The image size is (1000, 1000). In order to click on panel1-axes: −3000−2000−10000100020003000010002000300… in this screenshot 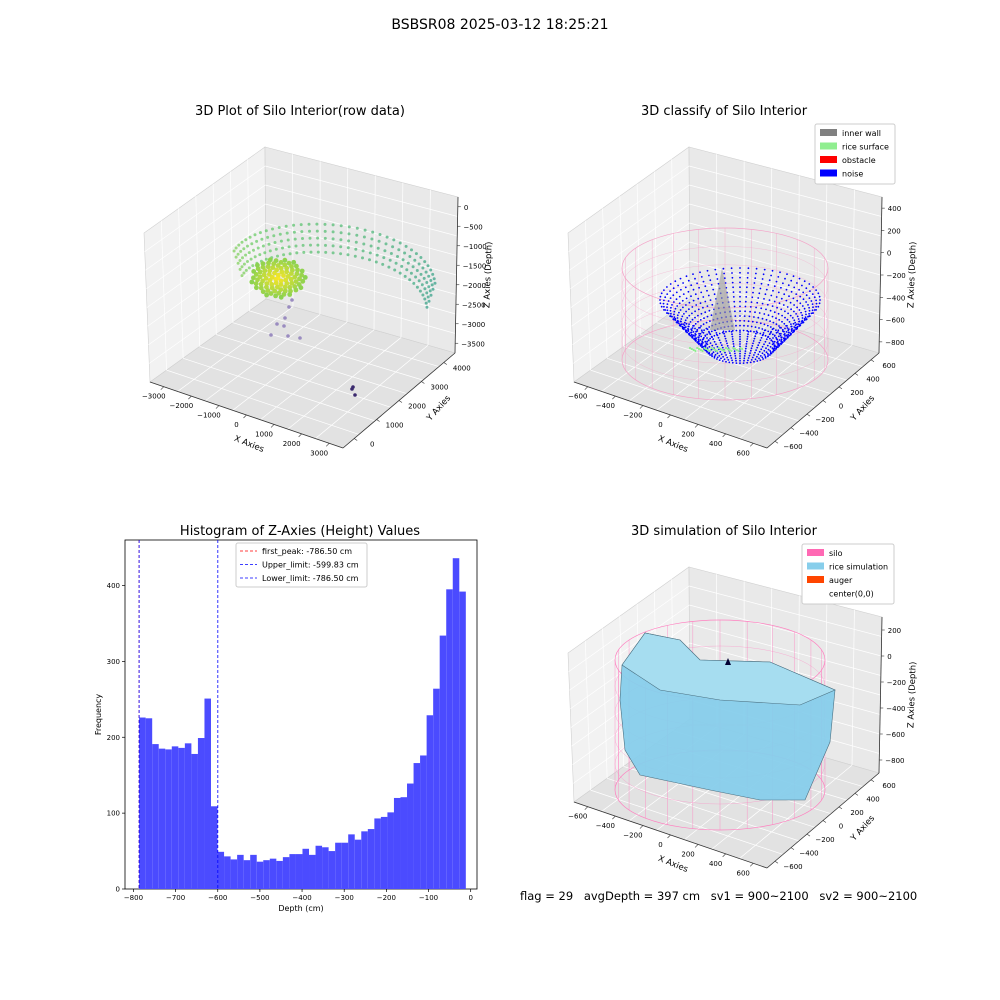, I will do `click(318, 301)`.